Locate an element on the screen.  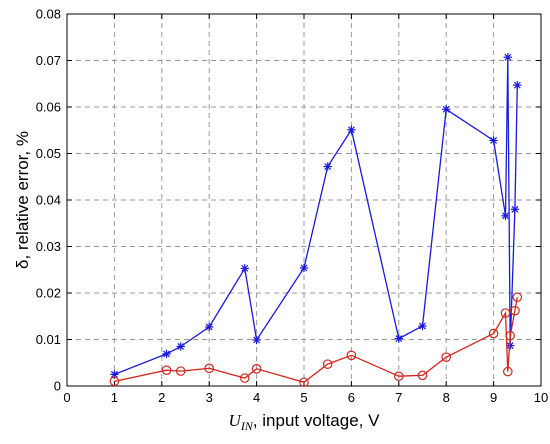
x-axis-label-symbol: U is located at coordinates (236, 420).